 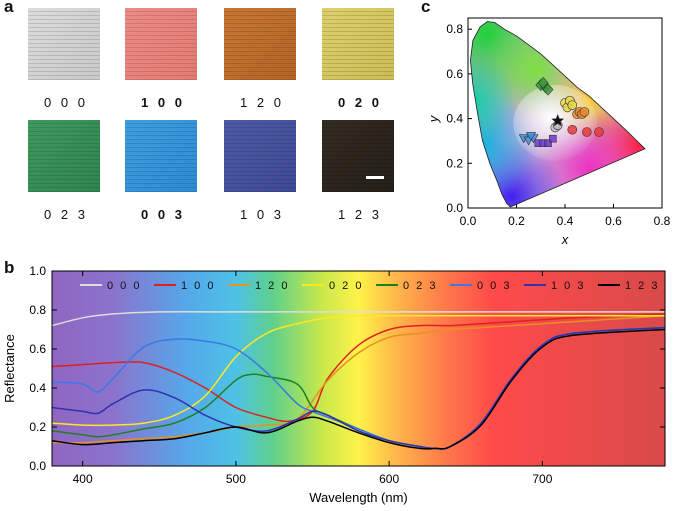 What do you see at coordinates (124, 286) in the screenshot?
I see `legend-label: 0 0 0` at bounding box center [124, 286].